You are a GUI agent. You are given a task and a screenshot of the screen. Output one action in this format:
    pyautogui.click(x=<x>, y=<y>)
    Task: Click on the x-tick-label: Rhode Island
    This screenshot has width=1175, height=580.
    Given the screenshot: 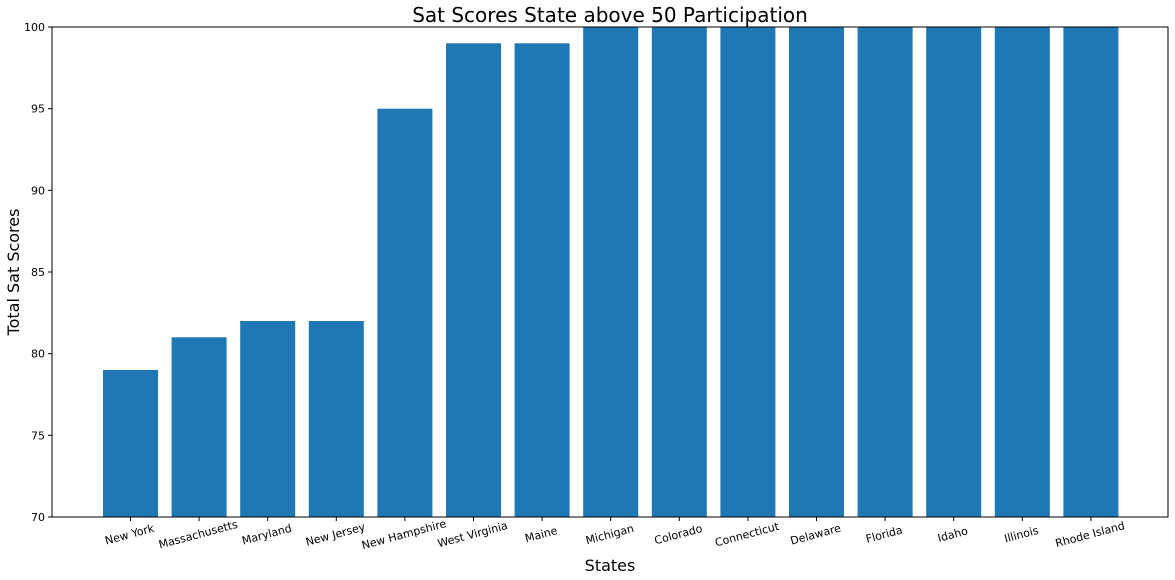 What is the action you would take?
    pyautogui.click(x=1090, y=534)
    